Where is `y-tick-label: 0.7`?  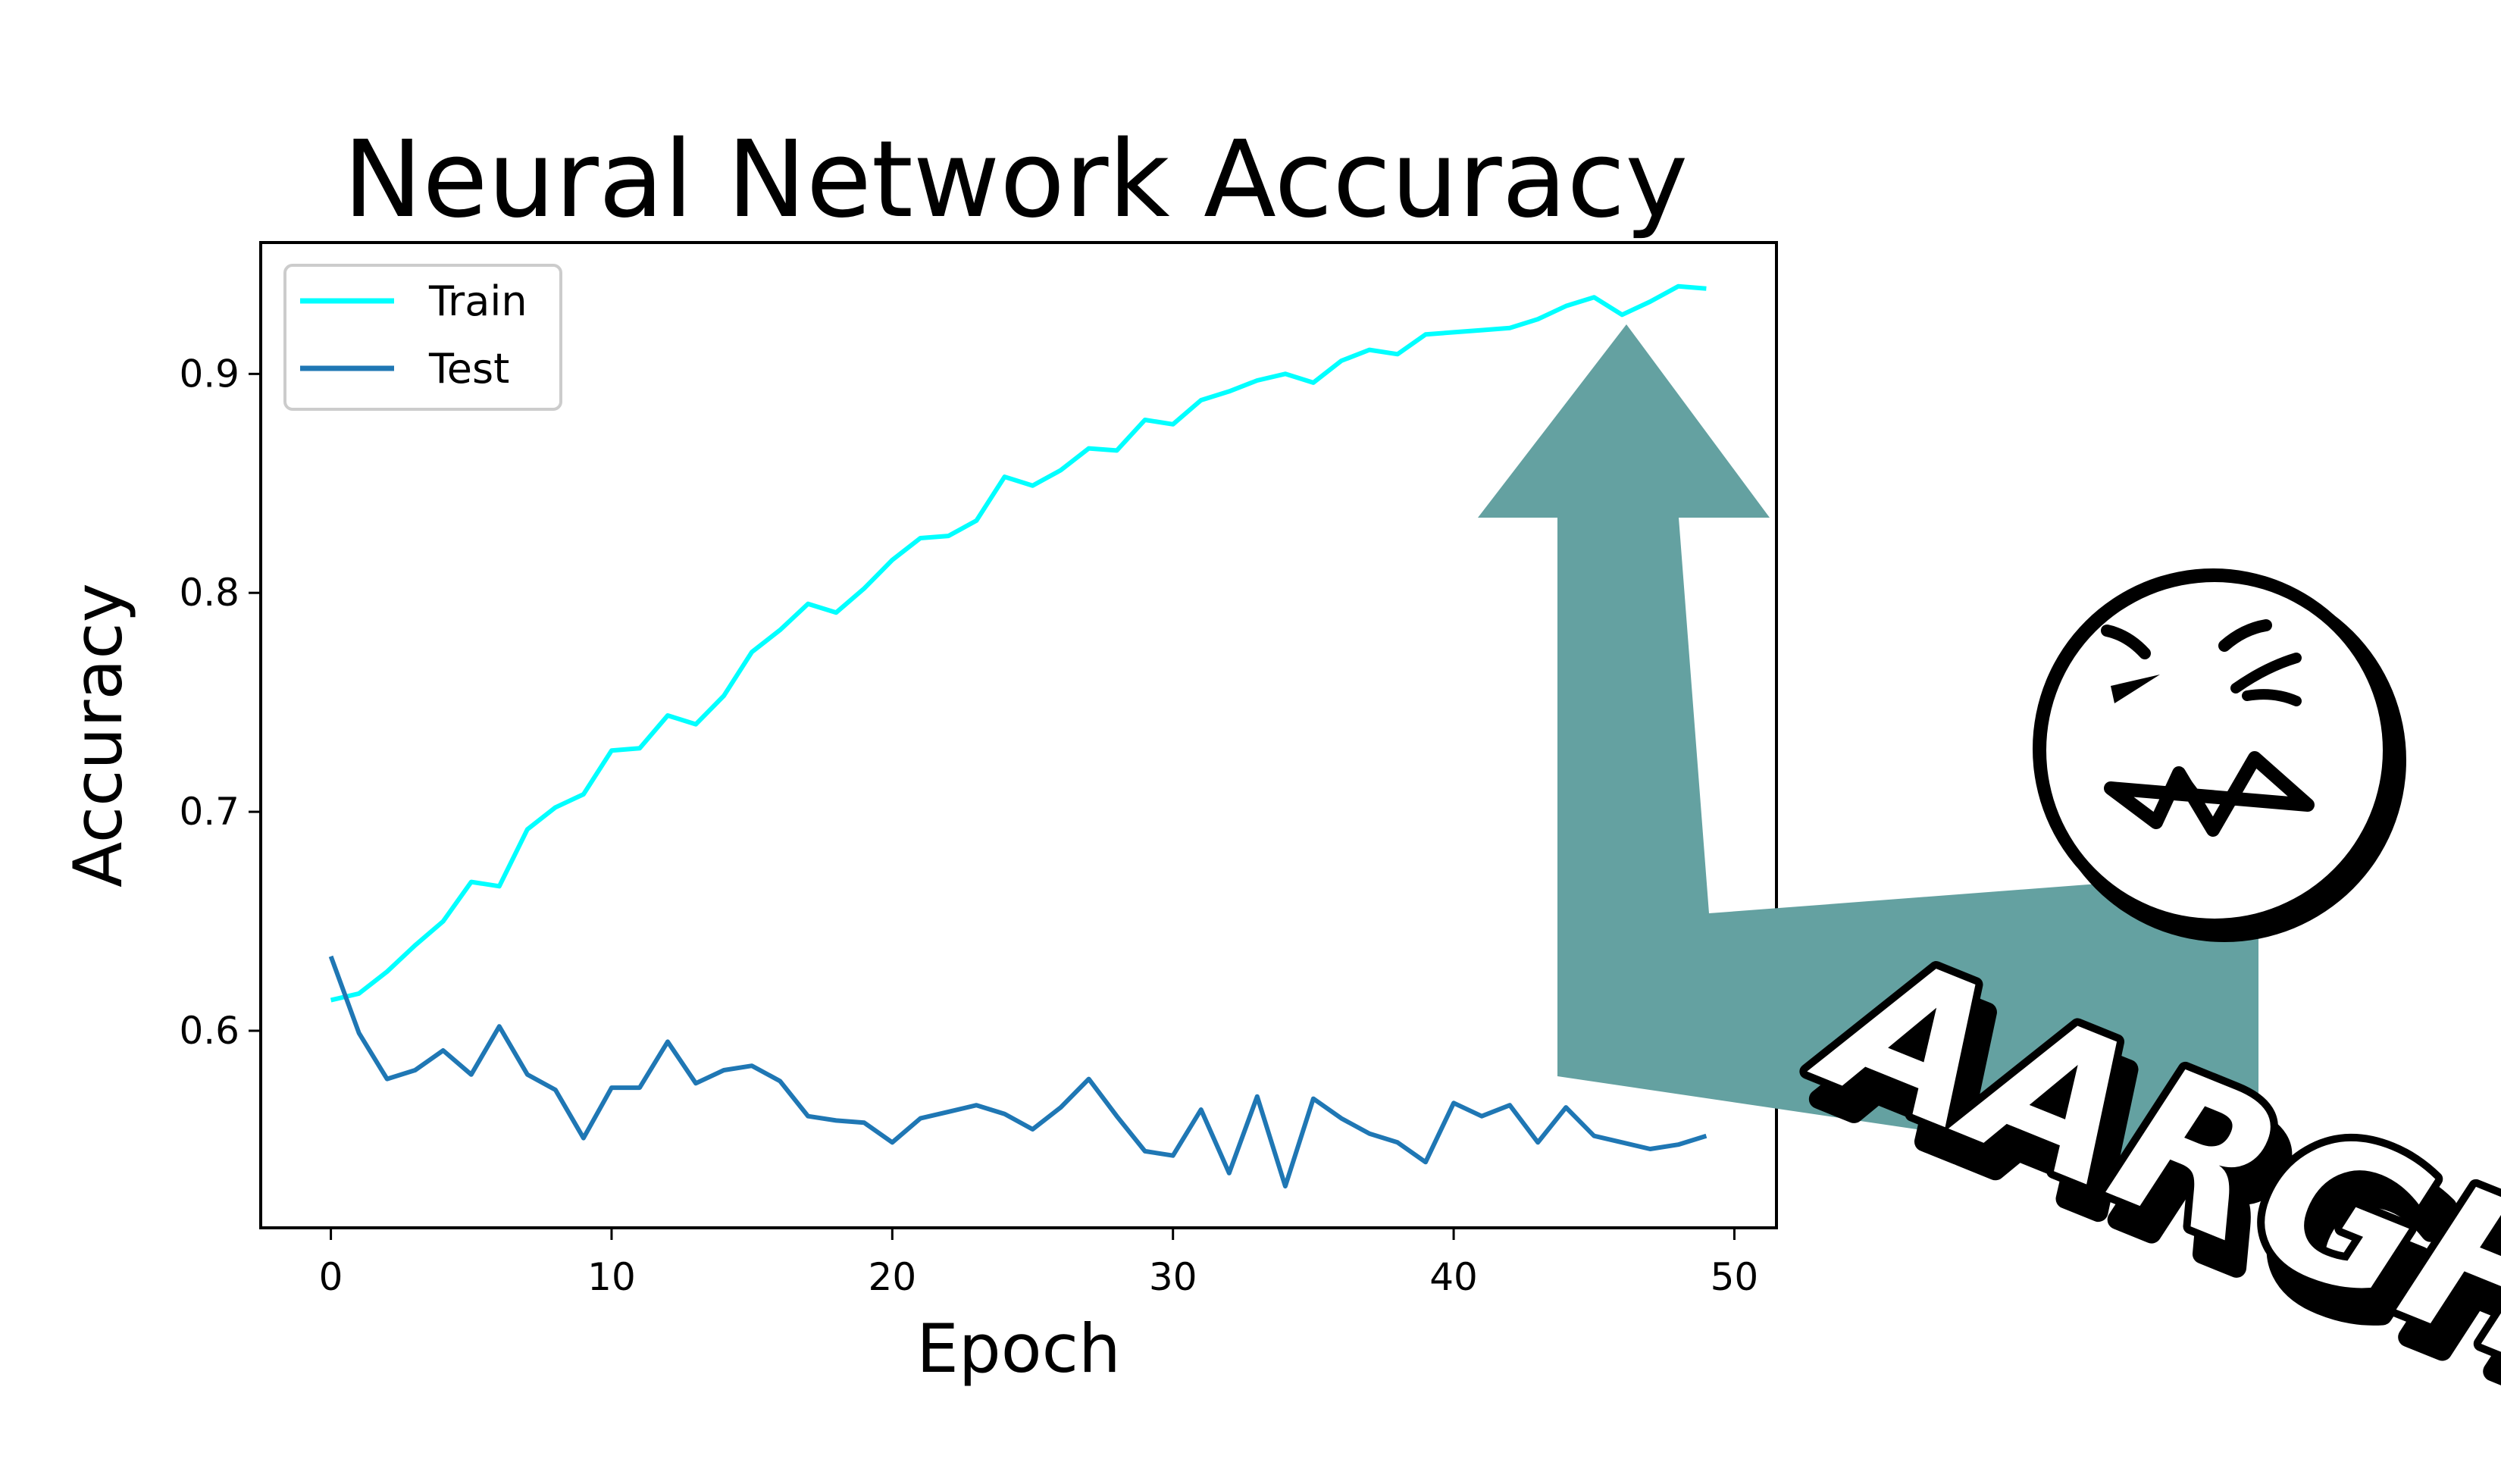
y-tick-label: 0.7 is located at coordinates (209, 812).